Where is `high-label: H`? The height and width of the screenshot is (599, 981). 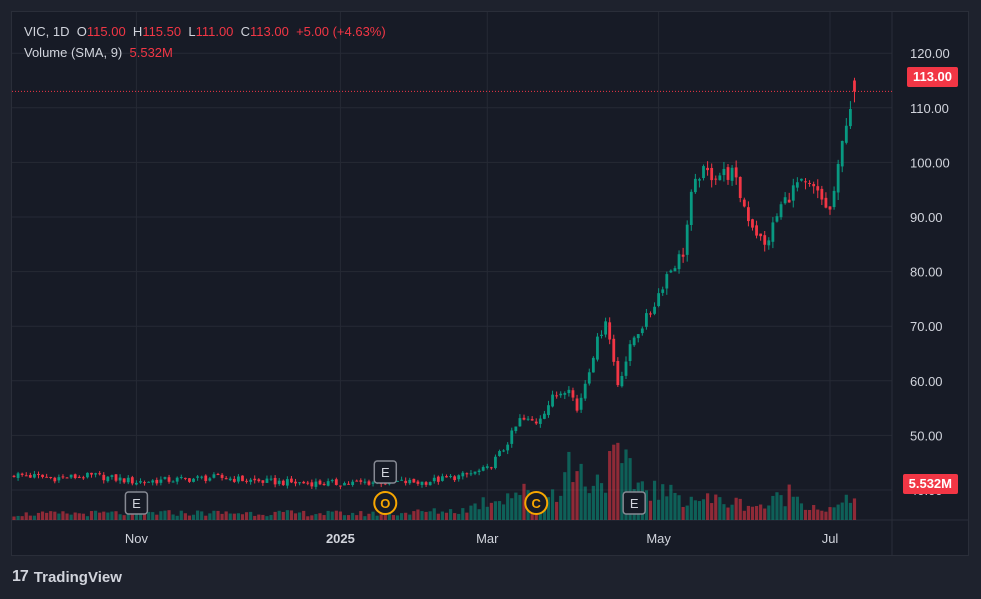
high-label: H is located at coordinates (137, 31).